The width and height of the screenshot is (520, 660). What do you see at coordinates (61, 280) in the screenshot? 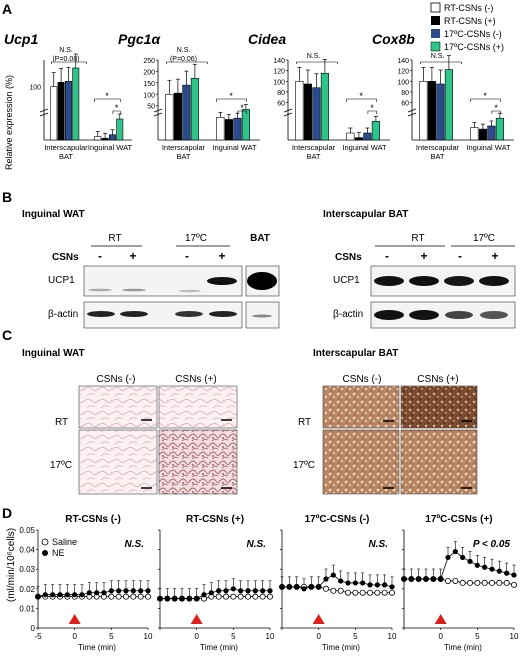
I see `wb-left-ucp1-label: UCP1` at bounding box center [61, 280].